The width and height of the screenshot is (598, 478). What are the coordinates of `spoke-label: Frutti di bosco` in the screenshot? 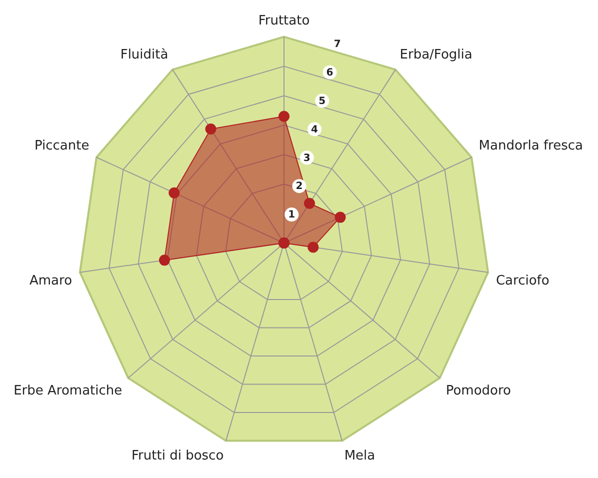 It's located at (178, 456).